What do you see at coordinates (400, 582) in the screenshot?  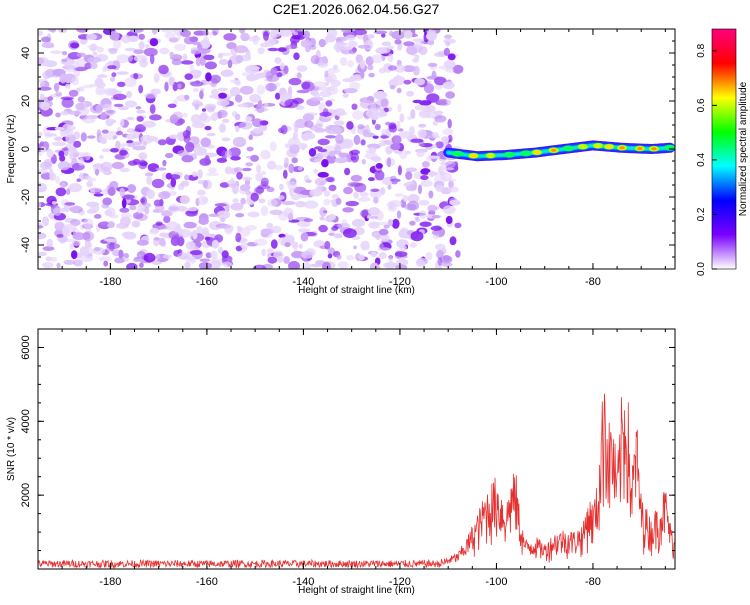 I see `snr-xtick-label: -120` at bounding box center [400, 582].